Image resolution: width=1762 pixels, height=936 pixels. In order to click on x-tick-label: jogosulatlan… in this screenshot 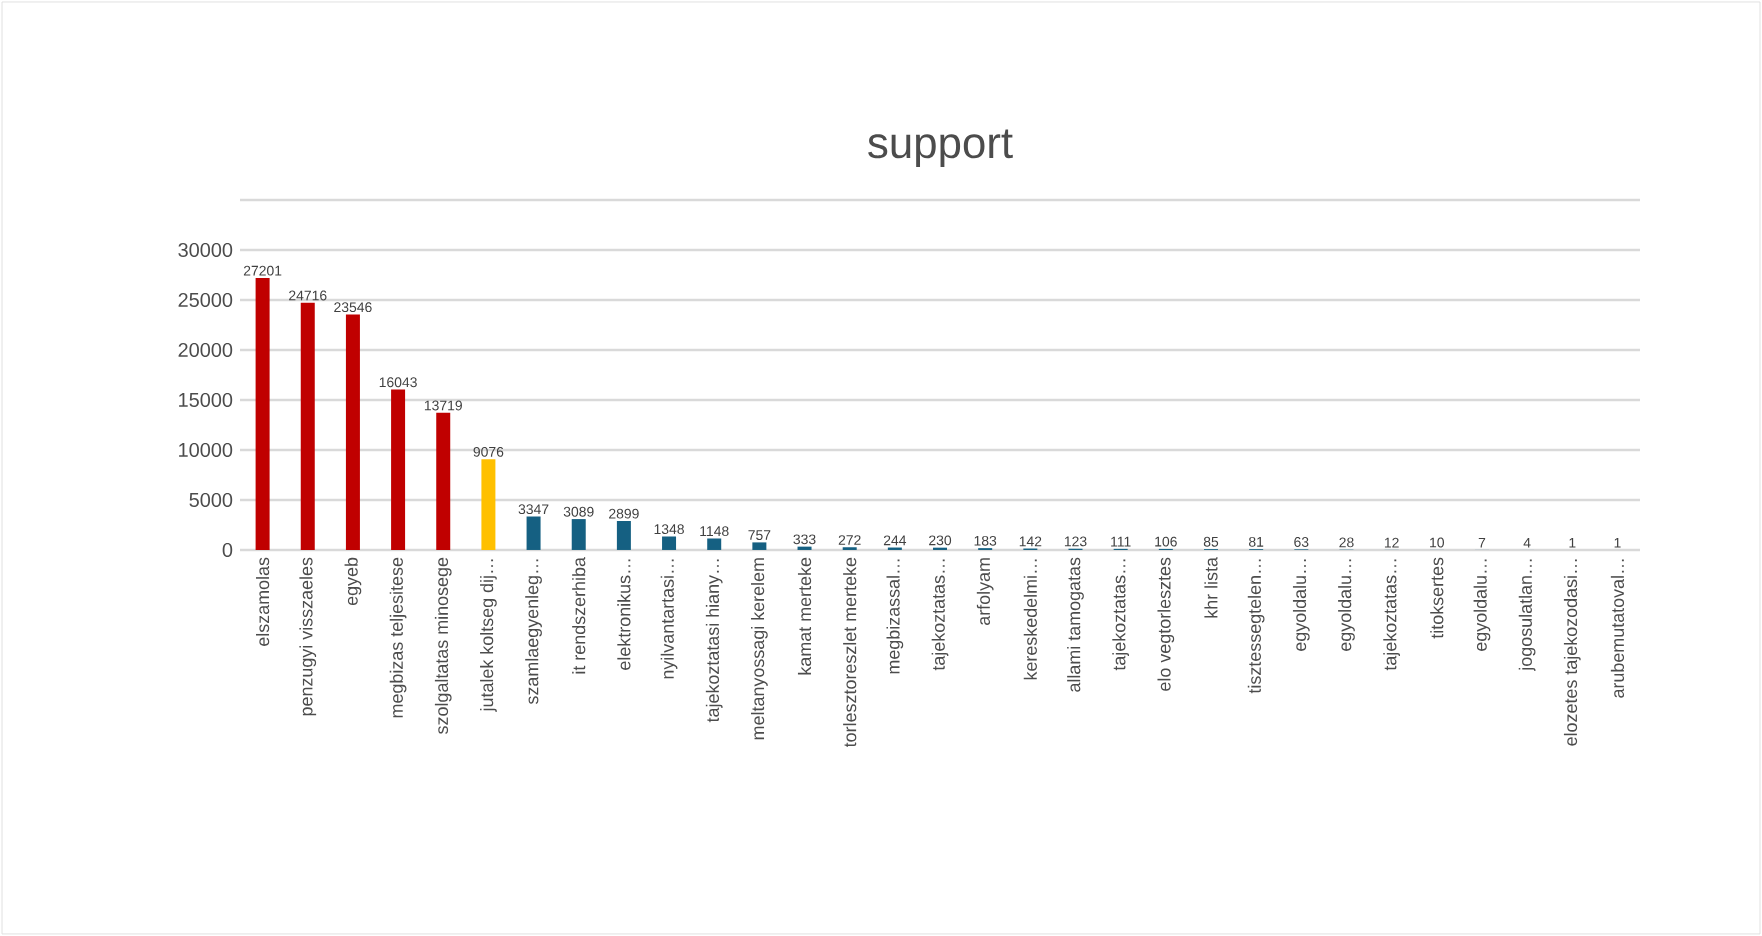, I will do `click(1527, 615)`.